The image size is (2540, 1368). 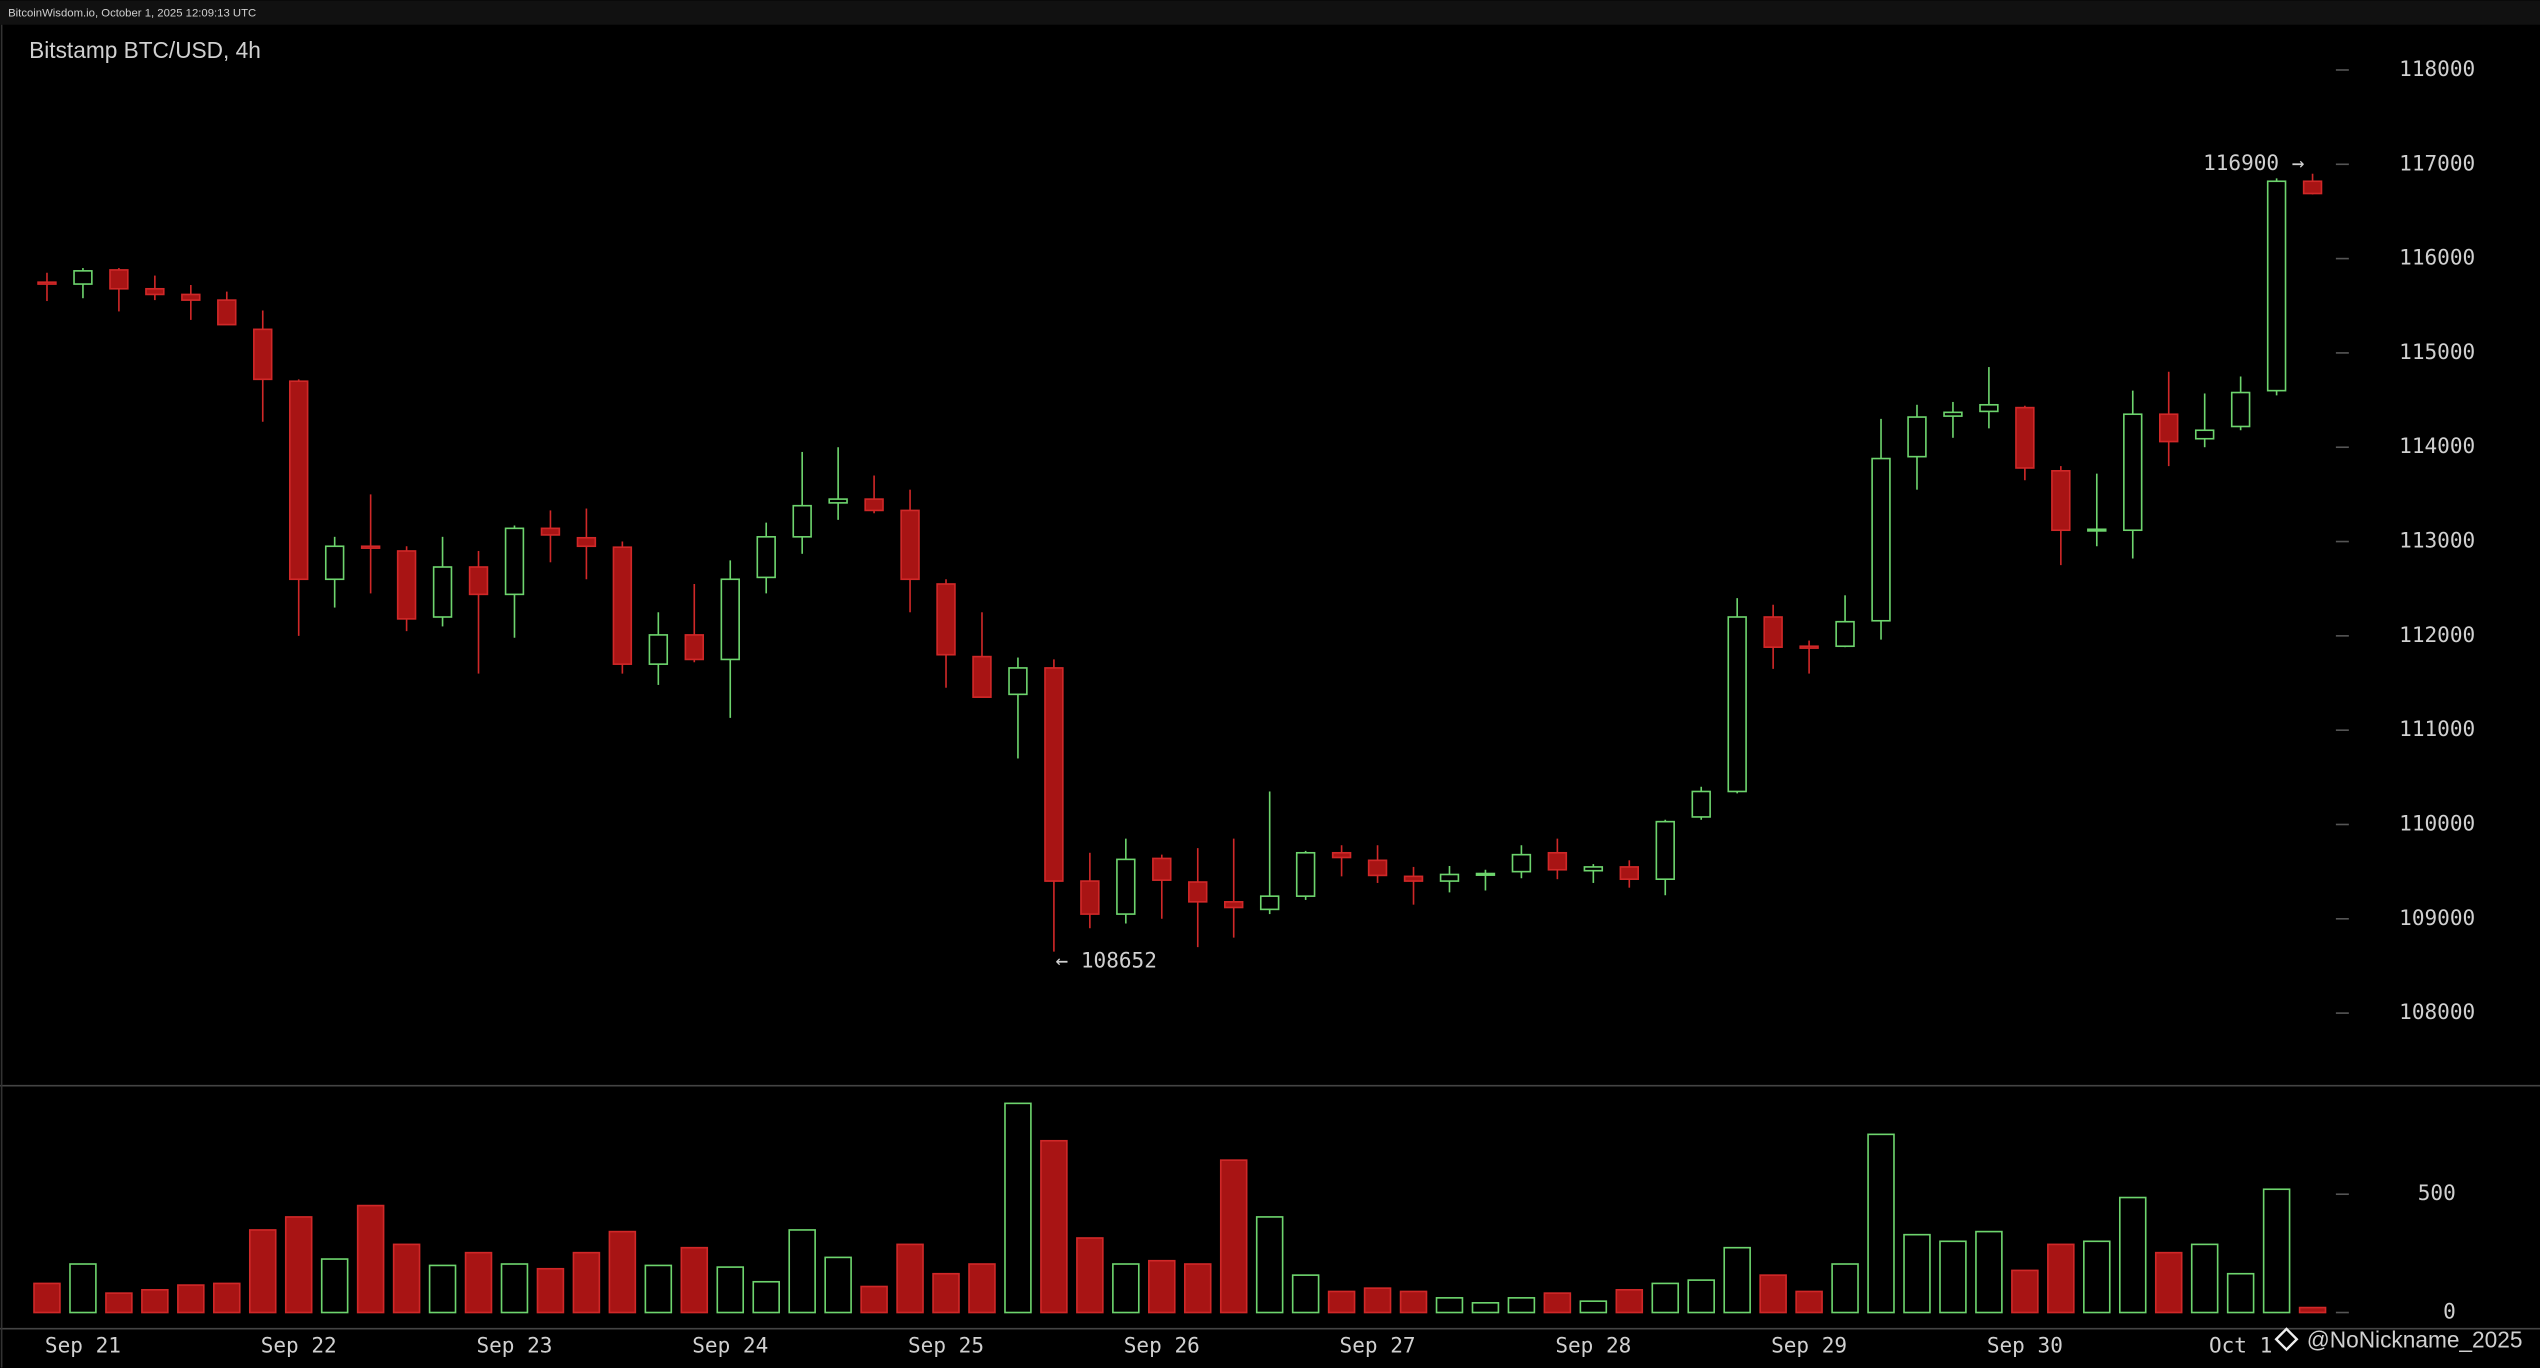 I want to click on x-tick-label: Sep 22, so click(x=299, y=1345).